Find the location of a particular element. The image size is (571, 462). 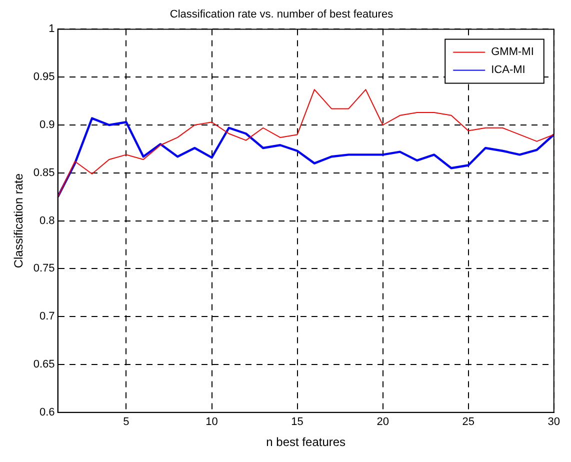

x-tick-label: 10 is located at coordinates (212, 422).